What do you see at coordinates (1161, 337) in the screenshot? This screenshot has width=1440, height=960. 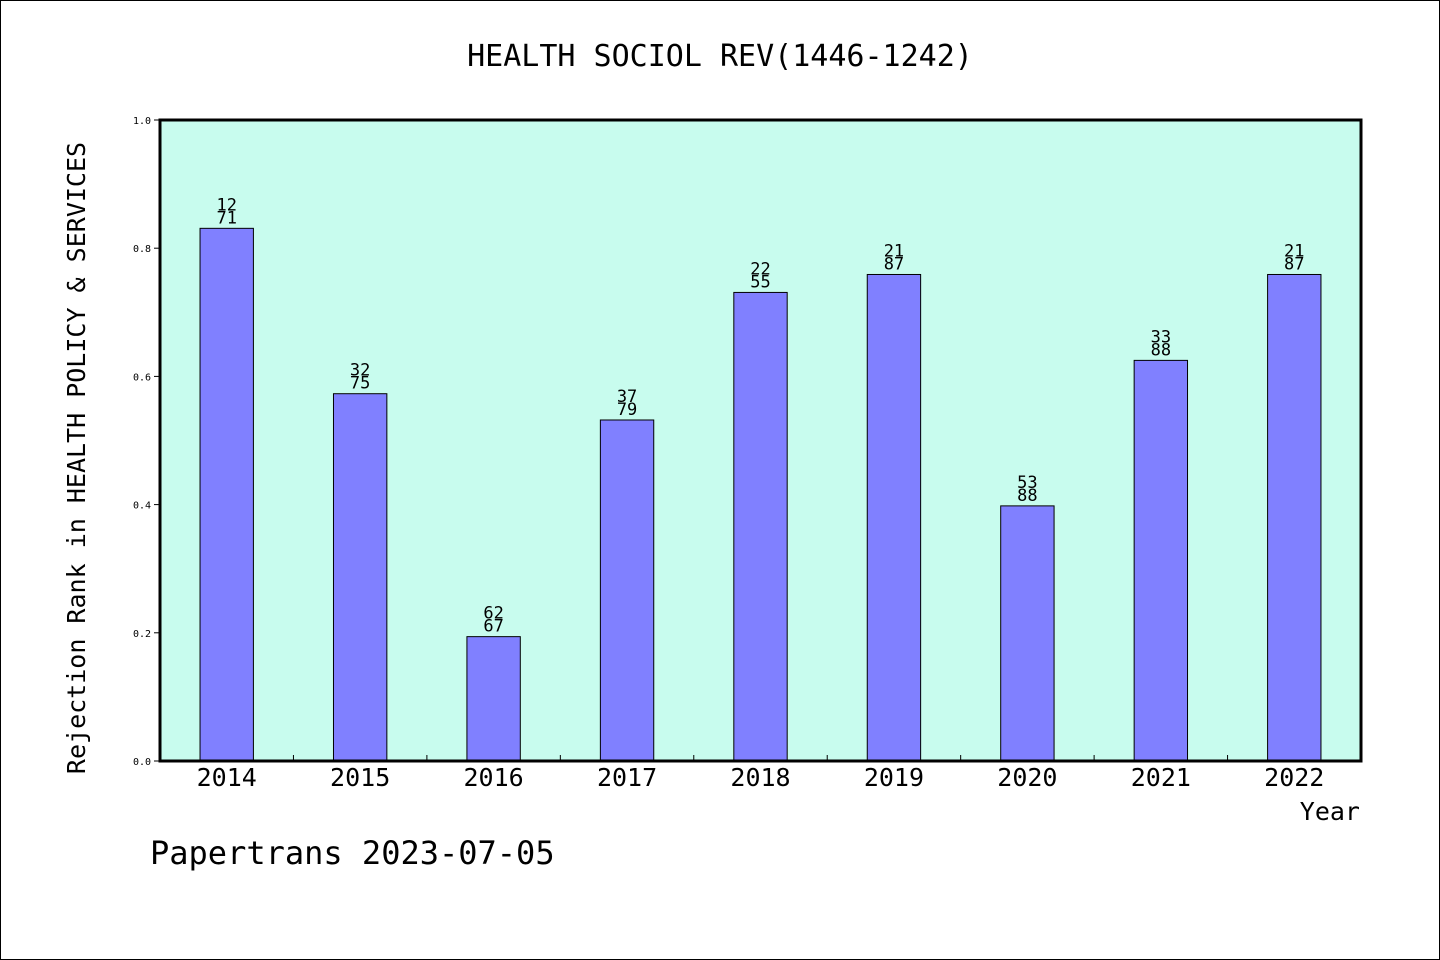 I see `bar-value-label: 33` at bounding box center [1161, 337].